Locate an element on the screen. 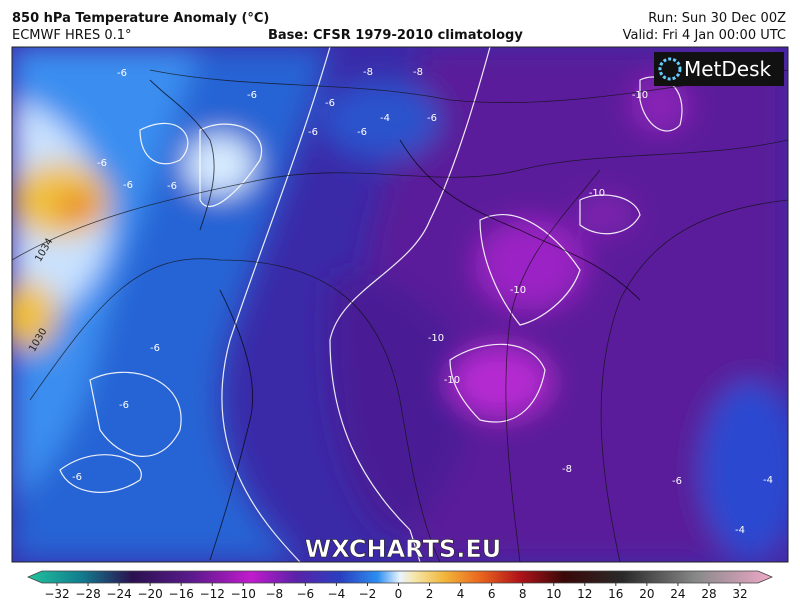  colorbar-label: 20 is located at coordinates (646, 594).